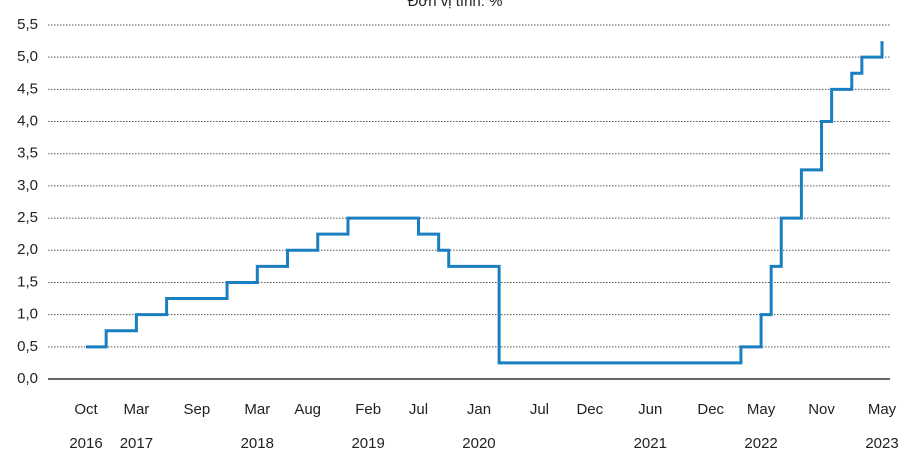 This screenshot has height=456, width=909. Describe the element at coordinates (85, 443) in the screenshot. I see `x-tick-year: 2016` at that location.